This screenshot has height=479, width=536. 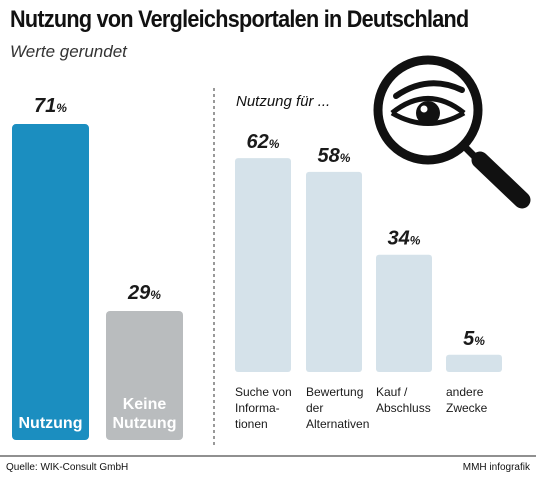 I want to click on bar-no-usage, so click(x=144, y=375).